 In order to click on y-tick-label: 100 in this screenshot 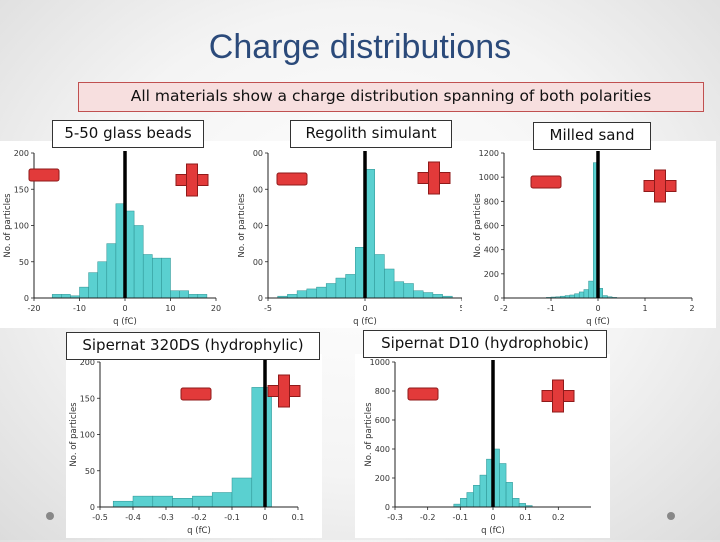, I will do `click(21, 226)`.